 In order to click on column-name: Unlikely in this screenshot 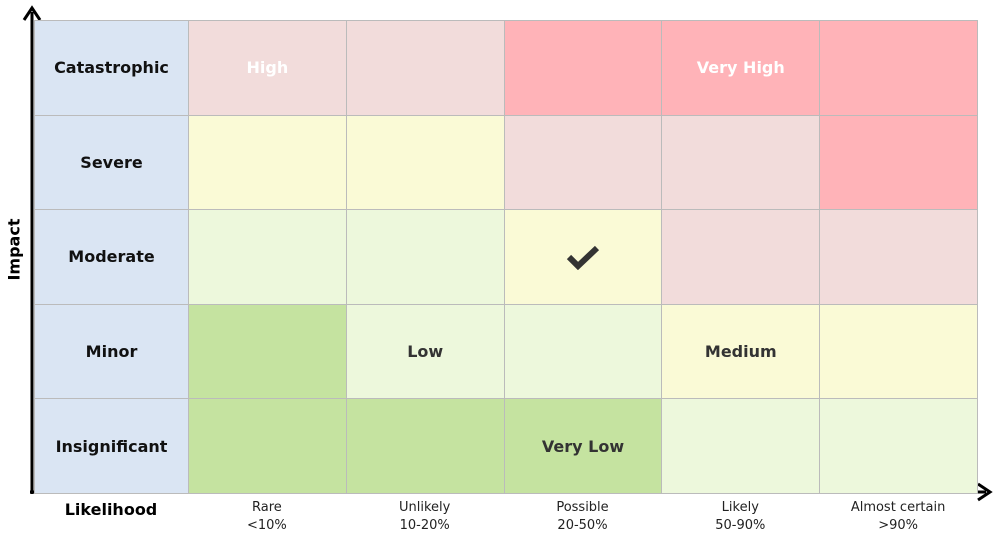, I will do `click(425, 507)`.